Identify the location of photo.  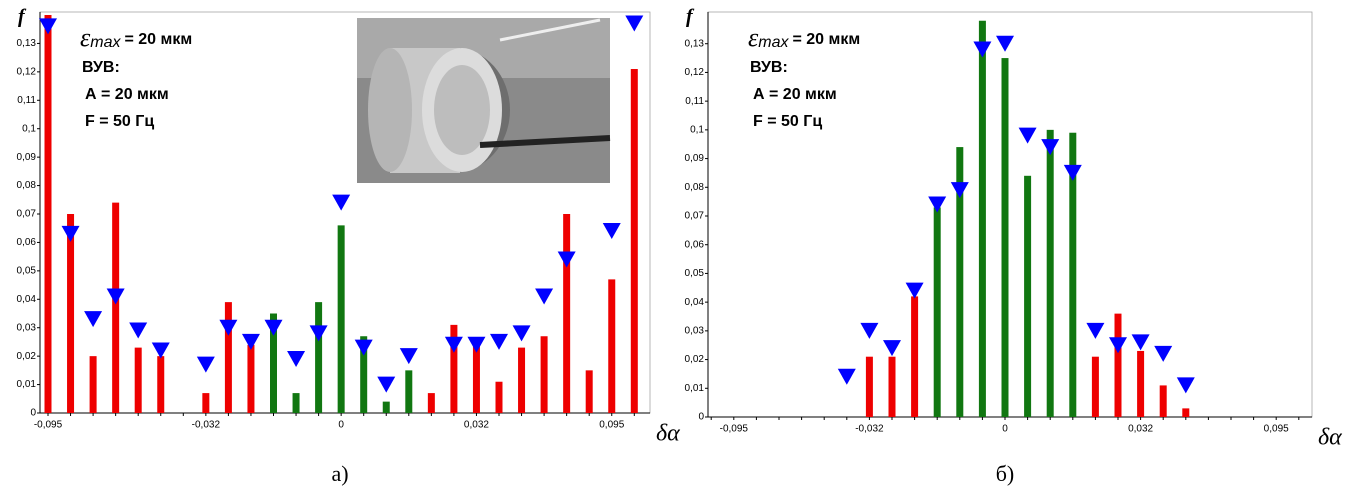
(484, 100).